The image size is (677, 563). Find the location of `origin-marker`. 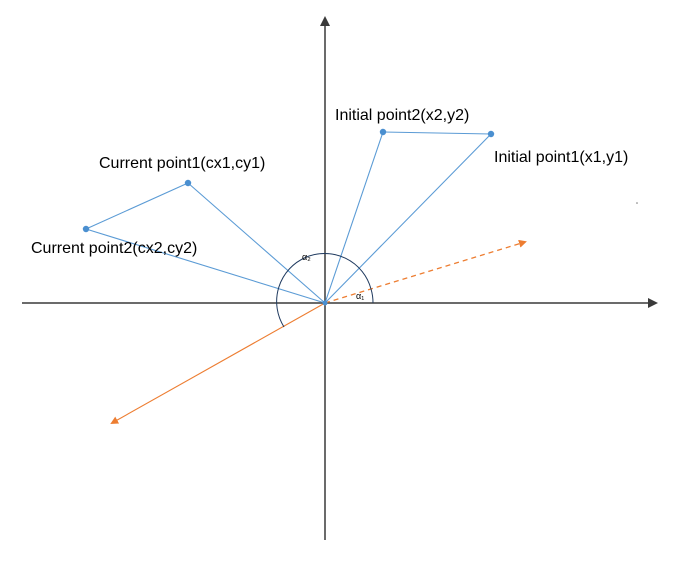

origin-marker is located at coordinates (325, 303).